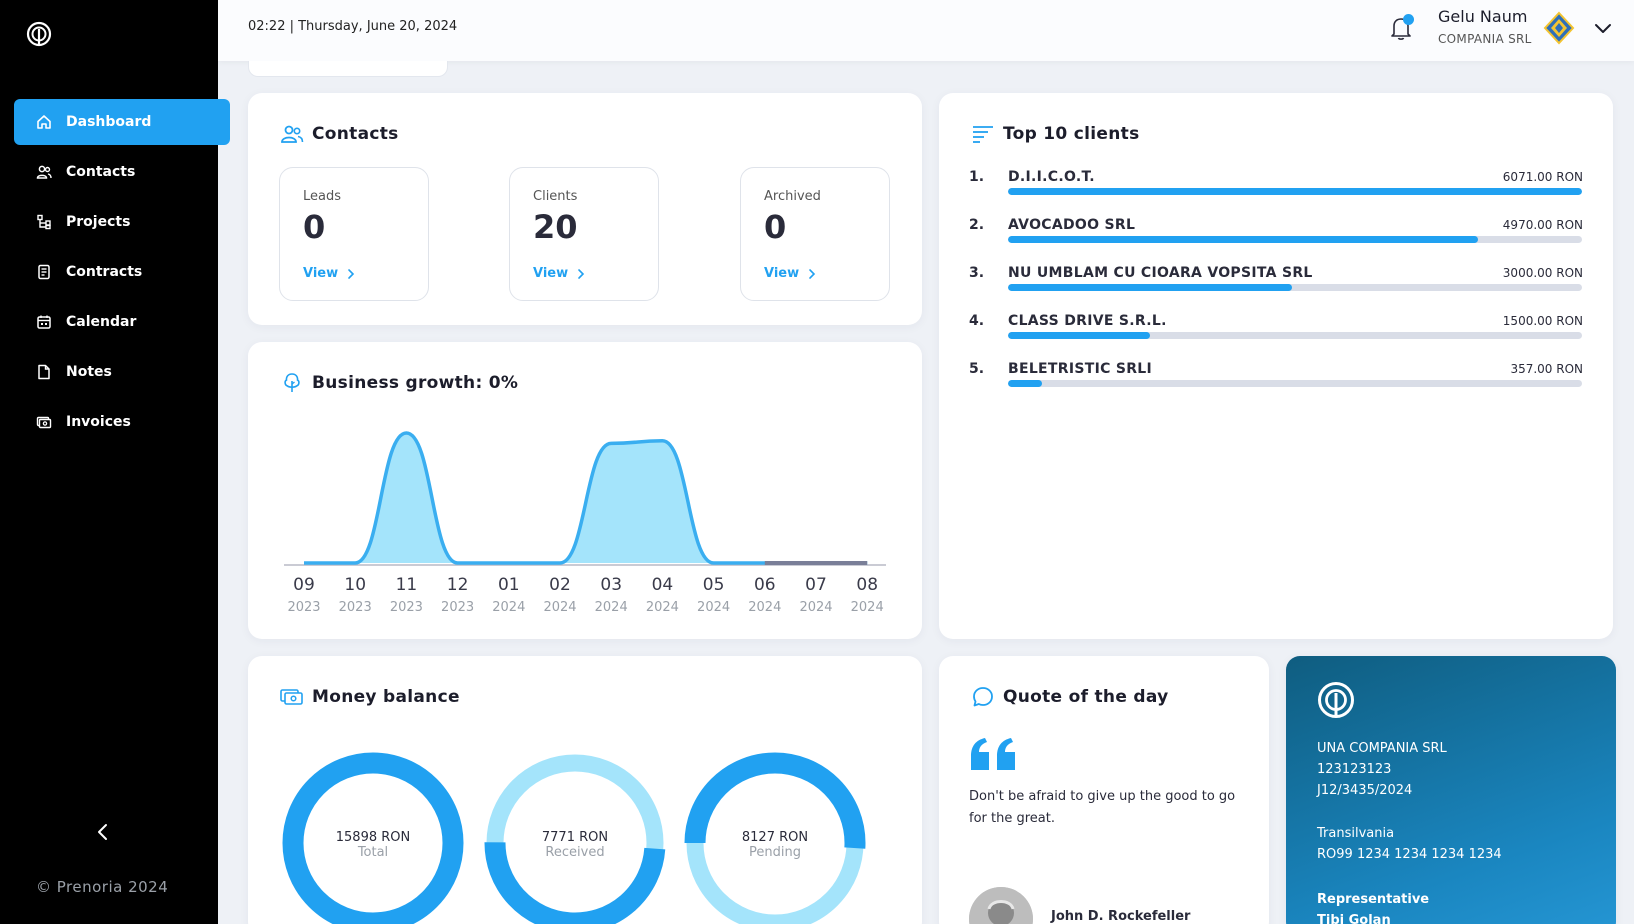  I want to click on app-logo-icon, so click(39, 34).